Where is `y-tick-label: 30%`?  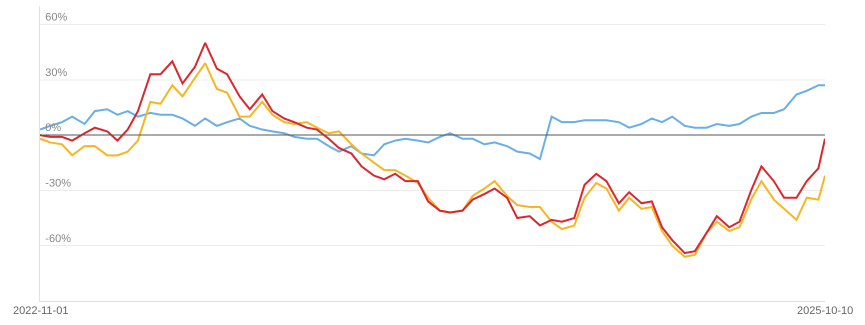
y-tick-label: 30% is located at coordinates (56, 72).